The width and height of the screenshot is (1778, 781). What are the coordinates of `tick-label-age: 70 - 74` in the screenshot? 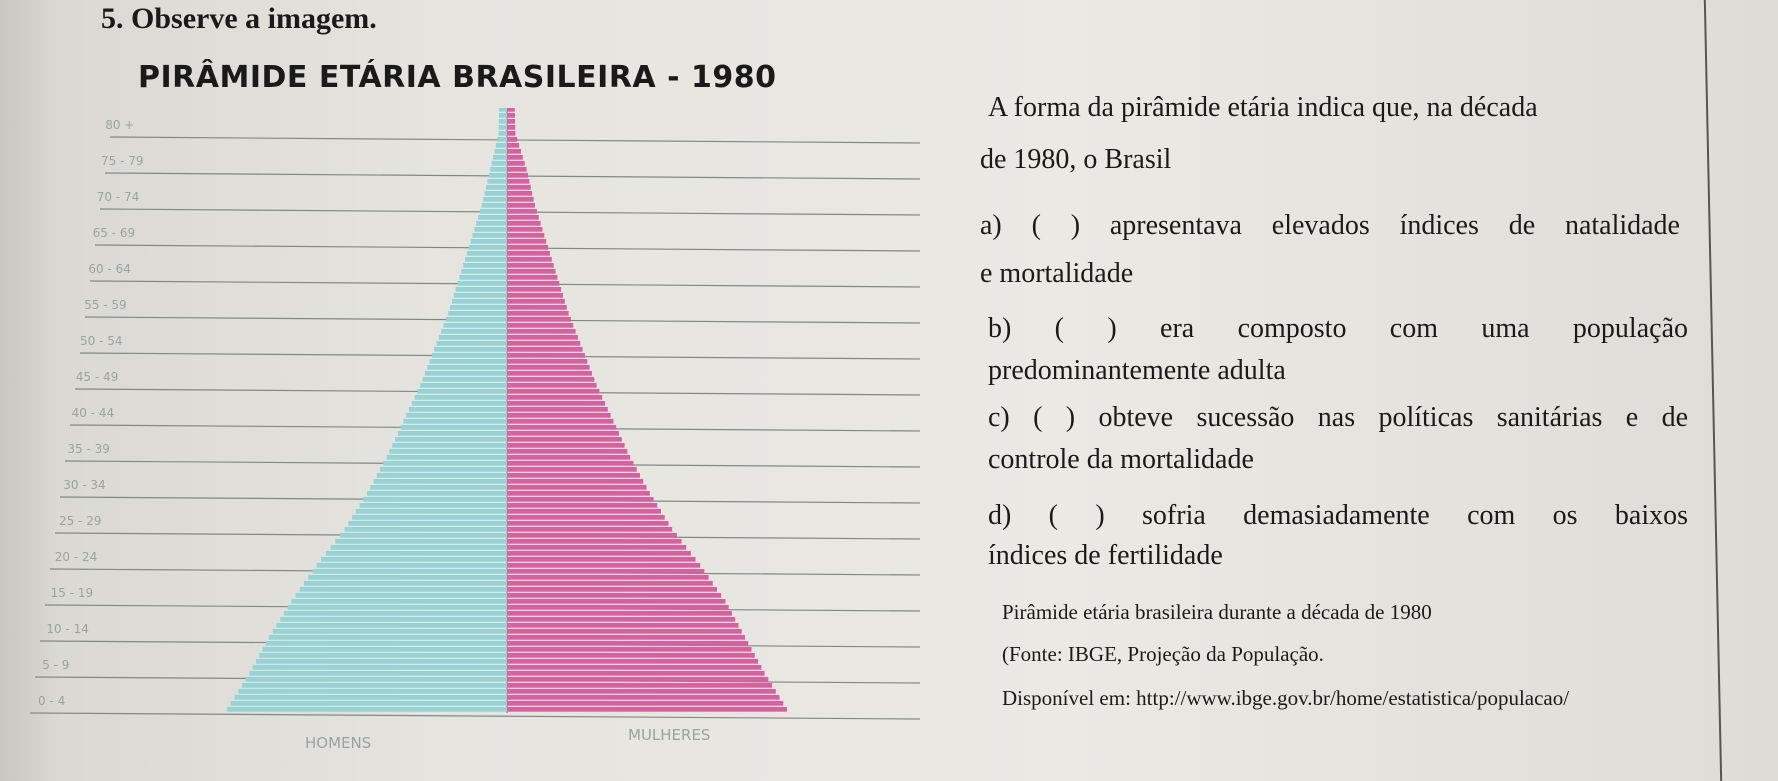 It's located at (118, 197).